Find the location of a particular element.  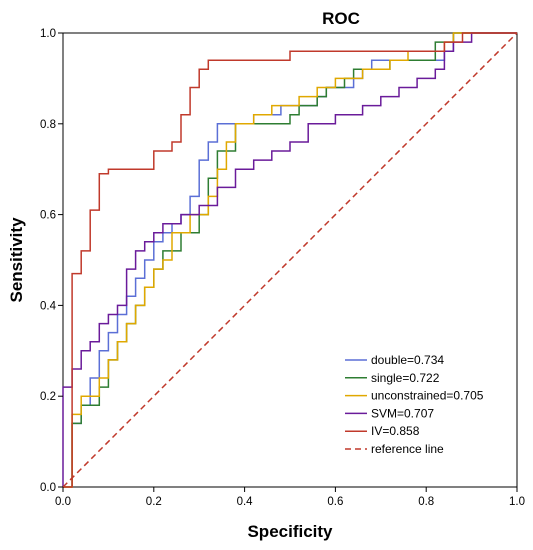

chart-title: ROC is located at coordinates (341, 18).